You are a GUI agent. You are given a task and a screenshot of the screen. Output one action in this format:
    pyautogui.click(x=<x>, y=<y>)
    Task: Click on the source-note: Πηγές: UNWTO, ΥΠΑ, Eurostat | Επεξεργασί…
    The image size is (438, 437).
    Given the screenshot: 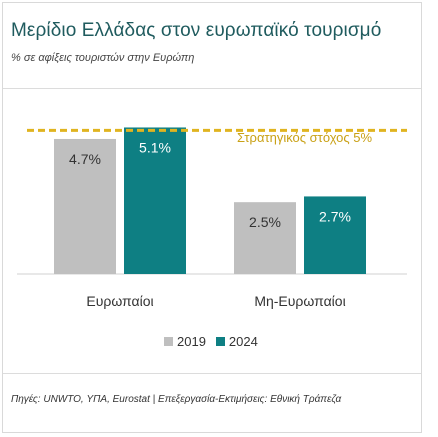 What is the action you would take?
    pyautogui.click(x=176, y=399)
    